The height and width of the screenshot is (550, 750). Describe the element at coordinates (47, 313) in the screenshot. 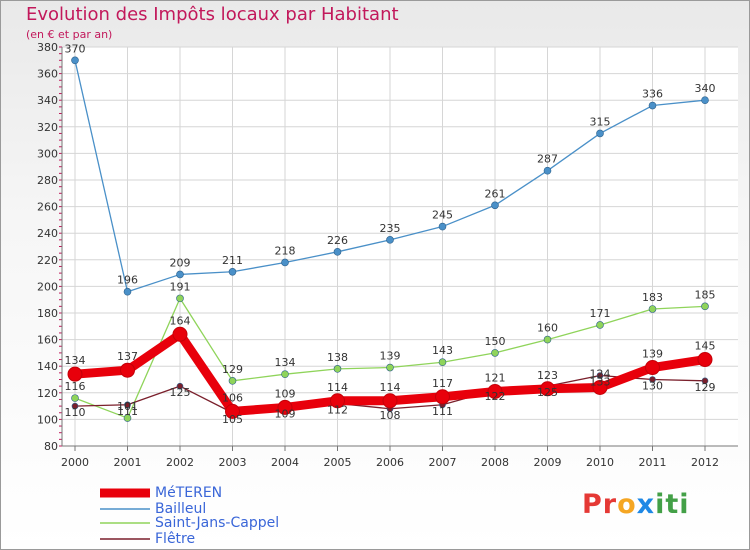

I see `y-tick-label: 180` at that location.